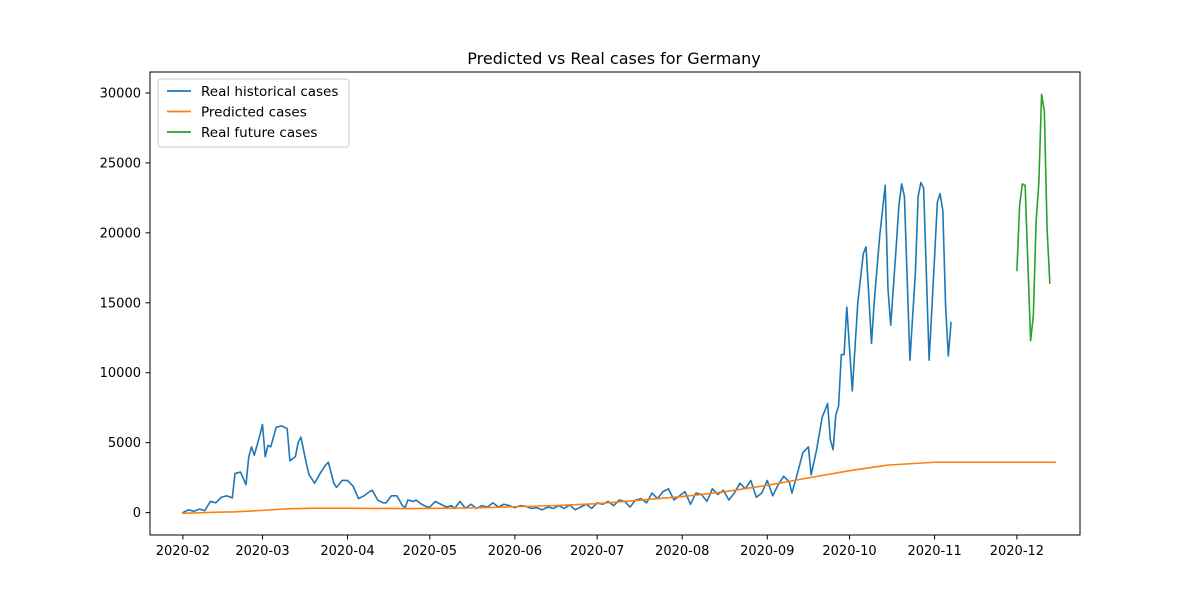 The width and height of the screenshot is (1200, 600). I want to click on y-tick-label: 20000, so click(120, 233).